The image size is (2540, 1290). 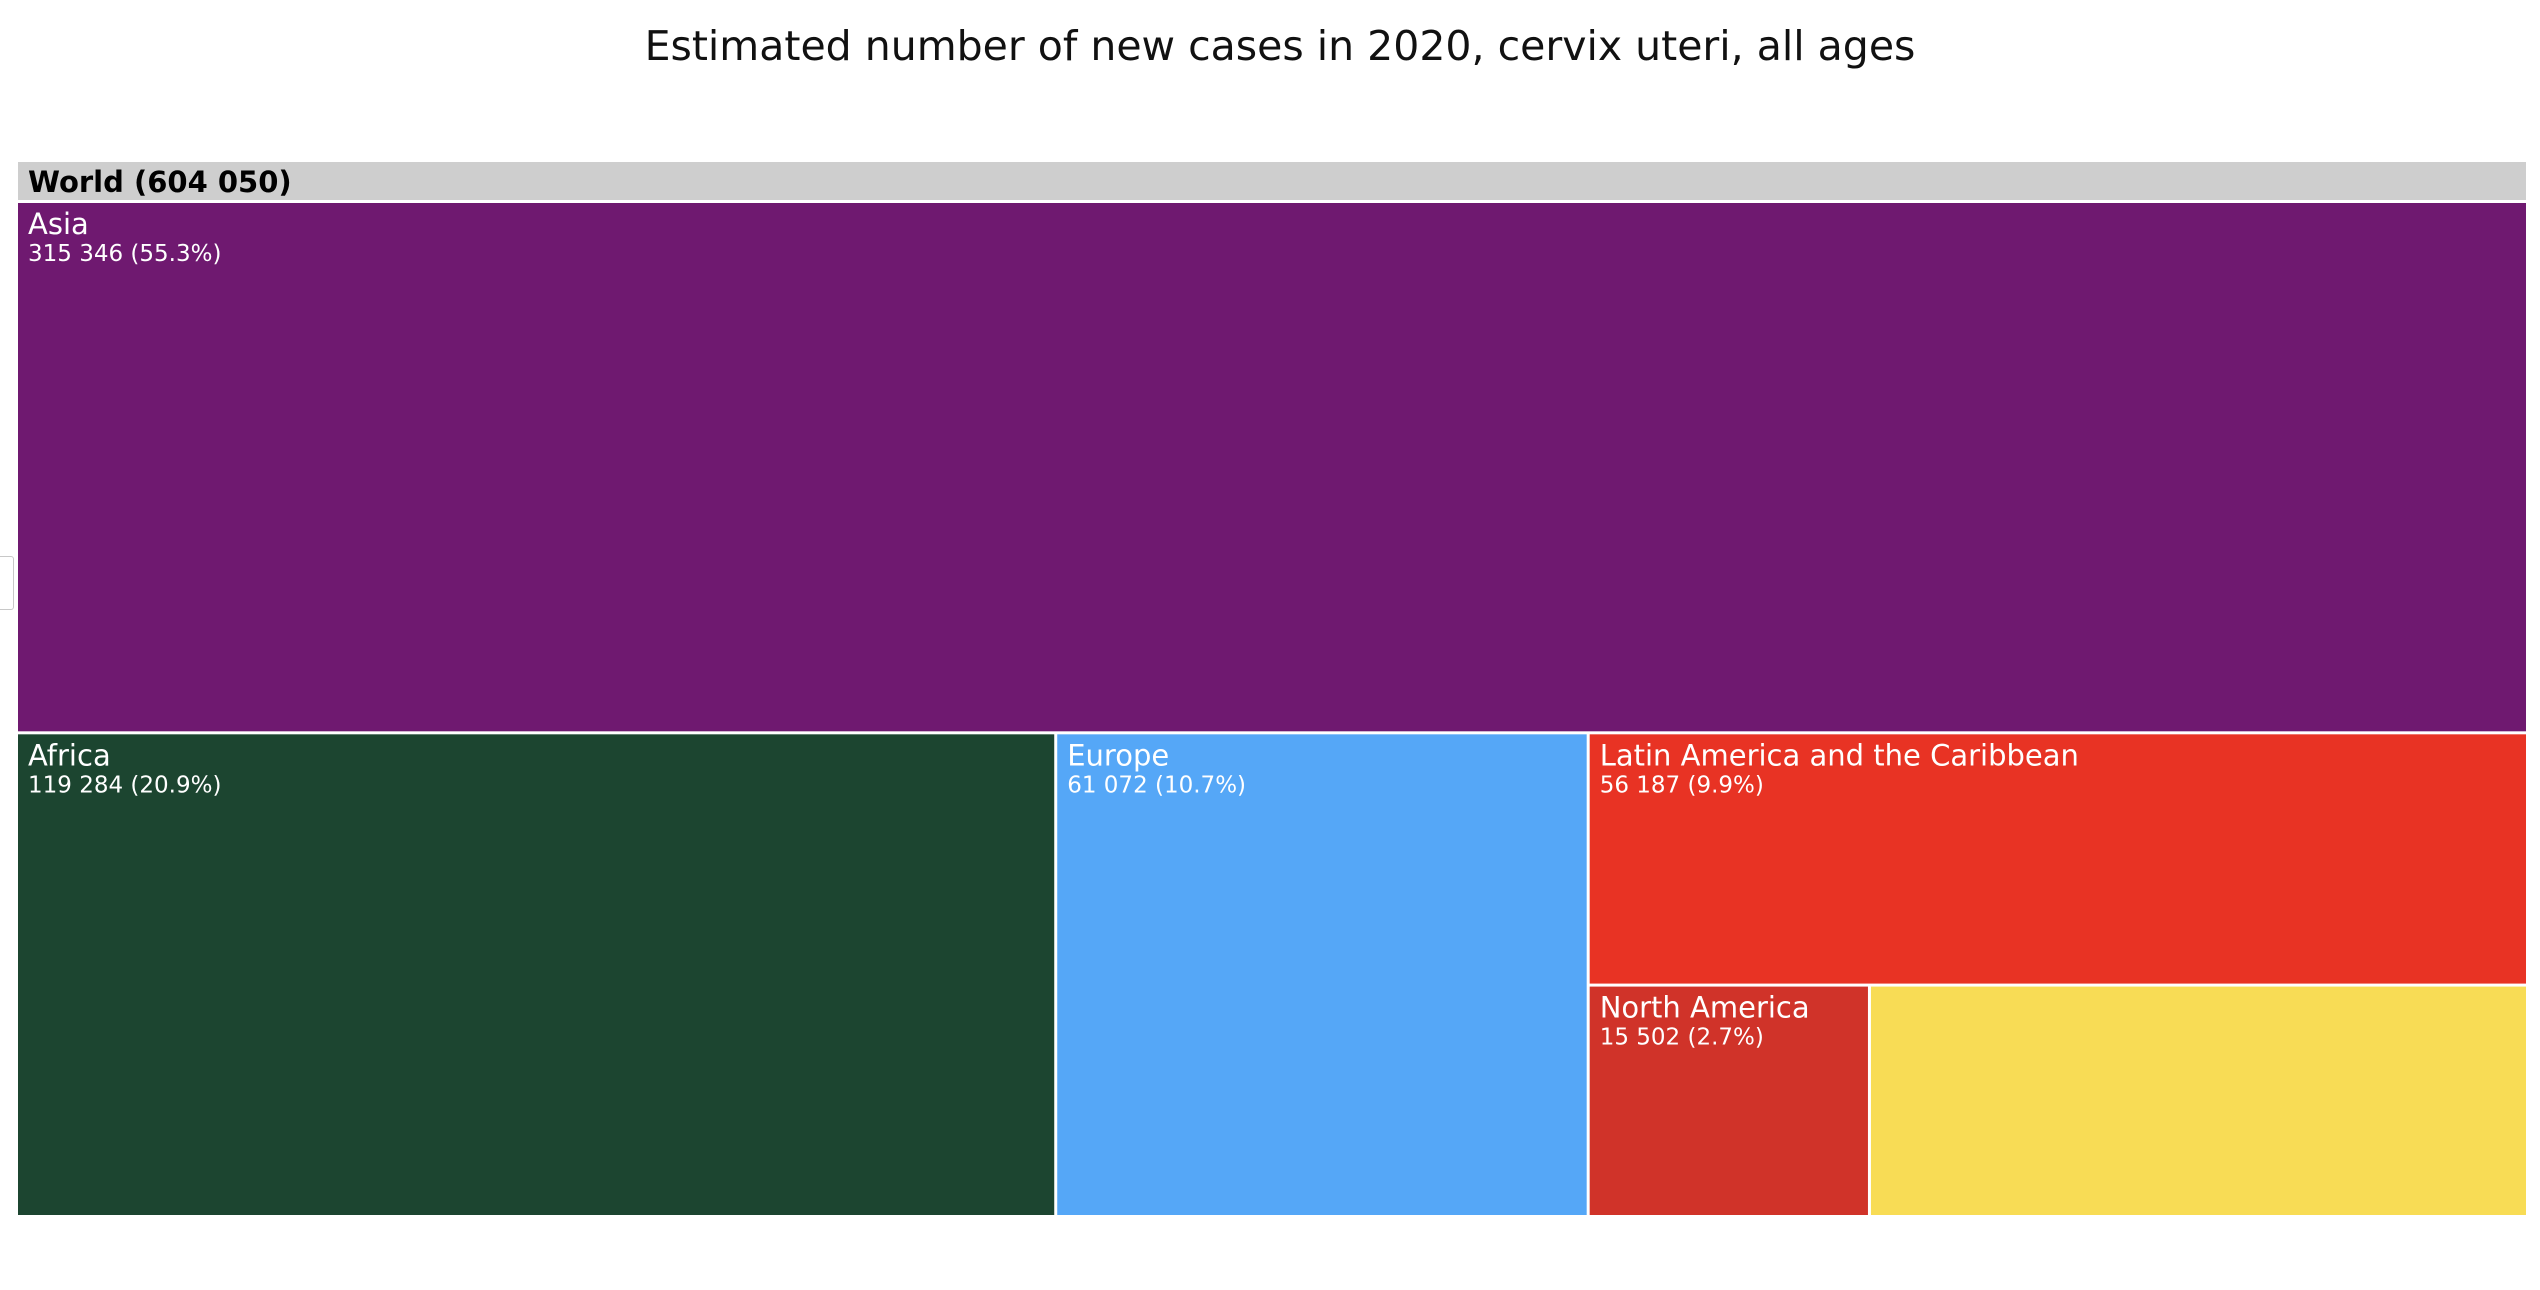 What do you see at coordinates (2198, 1100) in the screenshot?
I see `tile-unlabeled` at bounding box center [2198, 1100].